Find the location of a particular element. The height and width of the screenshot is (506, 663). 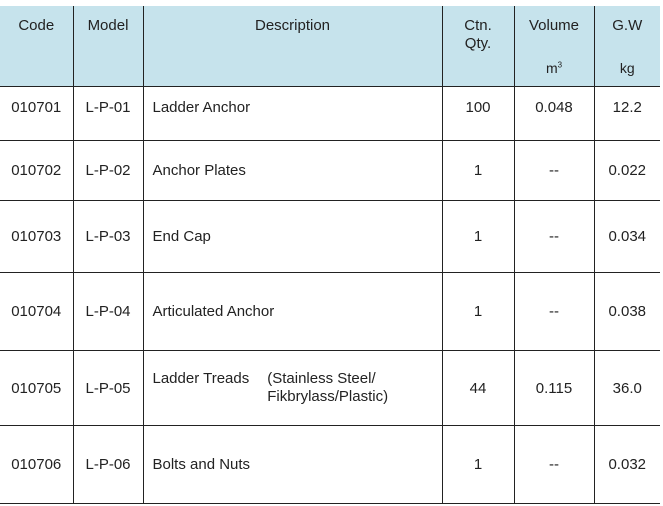

cell-gw: 36.0 is located at coordinates (626, 388).